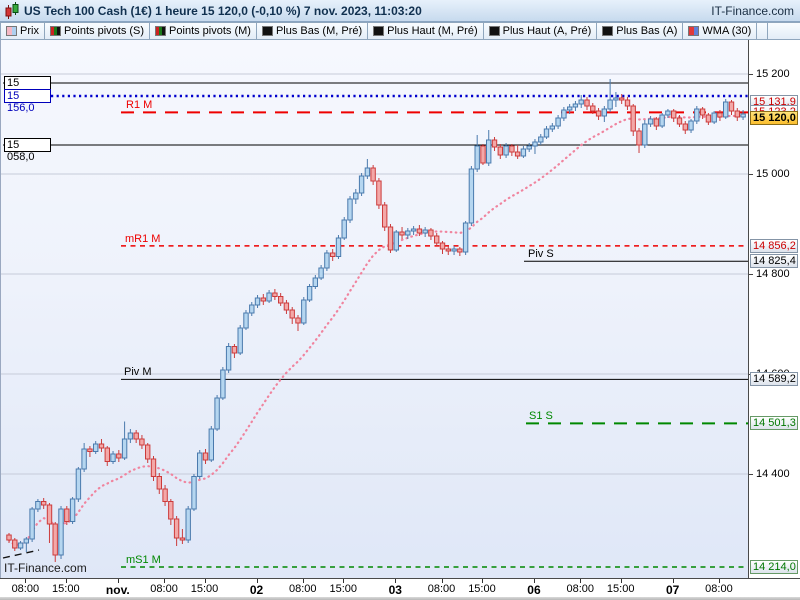  Describe the element at coordinates (379, 31) in the screenshot. I see `legend-swatch-icon` at that location.